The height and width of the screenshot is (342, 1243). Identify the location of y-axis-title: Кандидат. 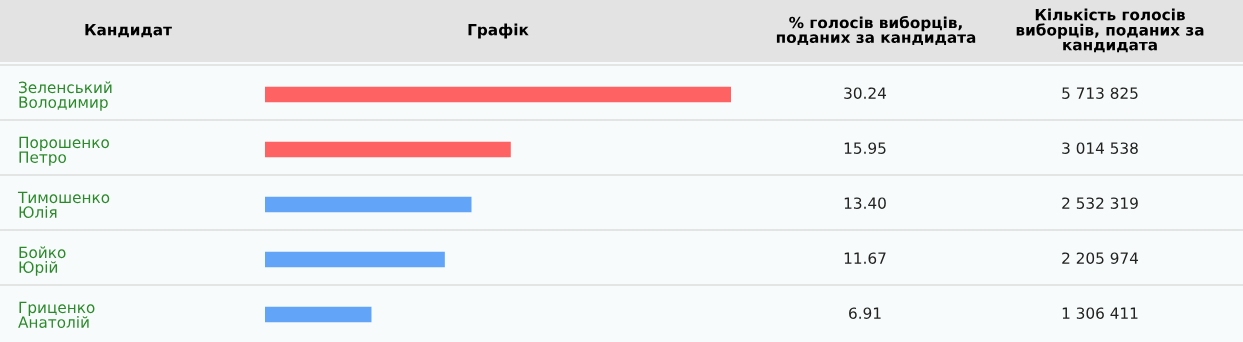
(128, 31).